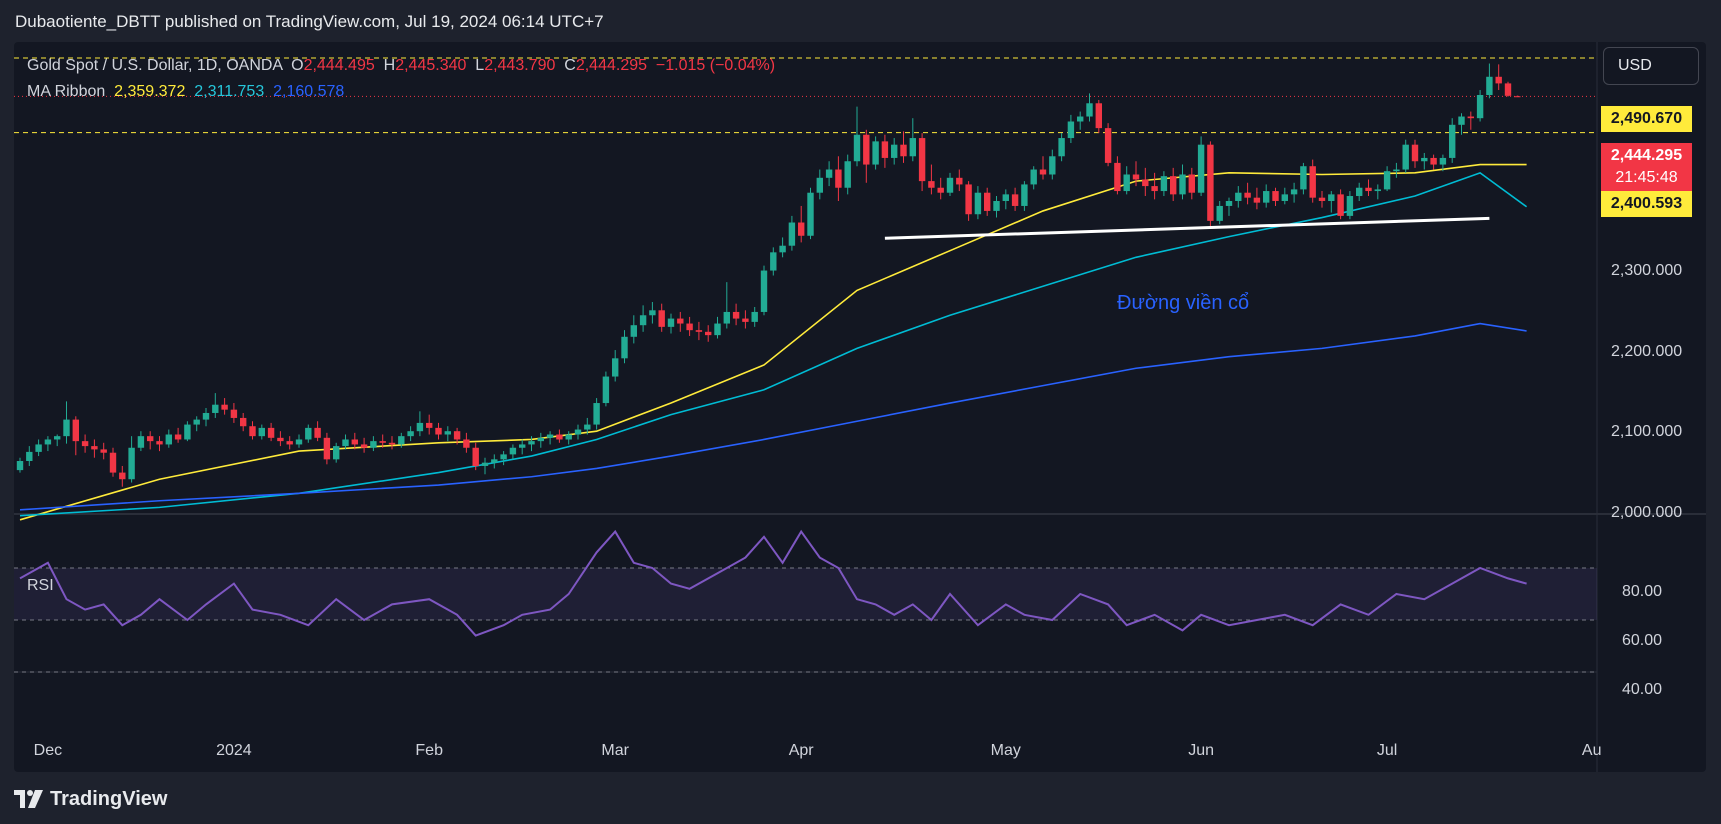  What do you see at coordinates (339, 65) in the screenshot?
I see `open-value: 2,444.495` at bounding box center [339, 65].